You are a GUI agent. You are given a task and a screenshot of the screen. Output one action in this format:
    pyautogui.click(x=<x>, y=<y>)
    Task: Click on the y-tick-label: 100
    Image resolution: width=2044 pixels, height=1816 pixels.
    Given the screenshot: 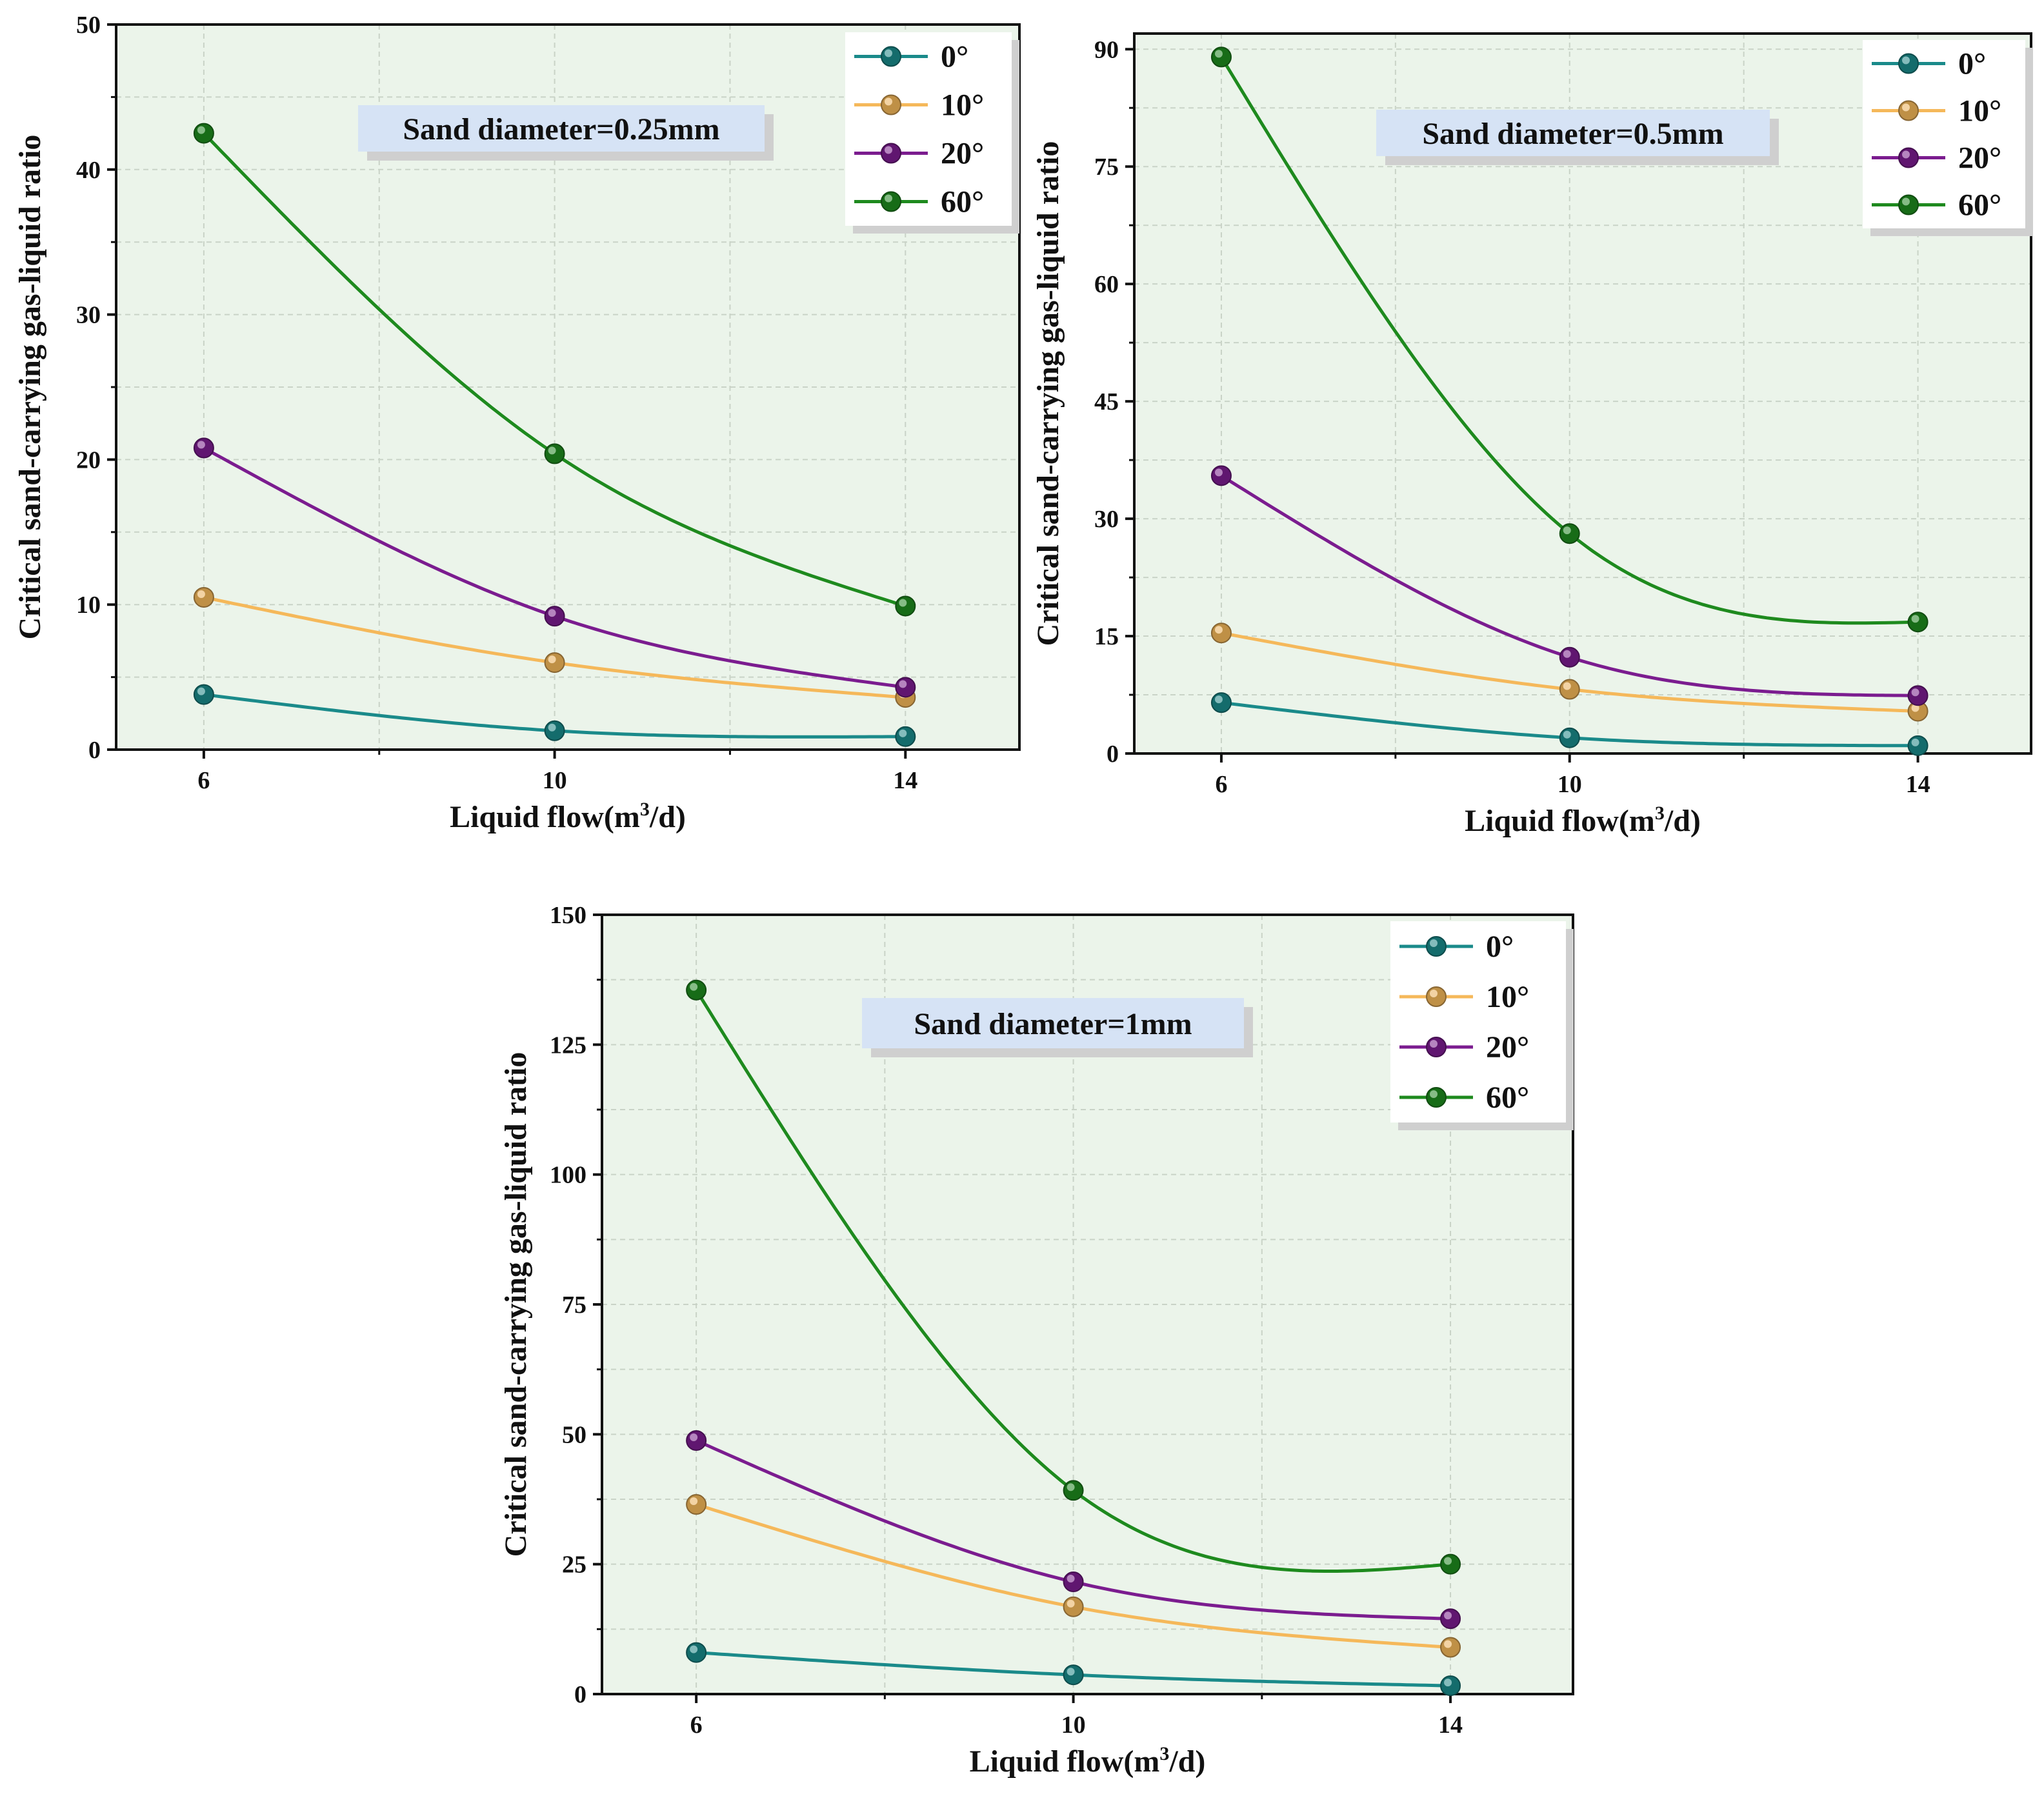 What is the action you would take?
    pyautogui.click(x=568, y=1175)
    